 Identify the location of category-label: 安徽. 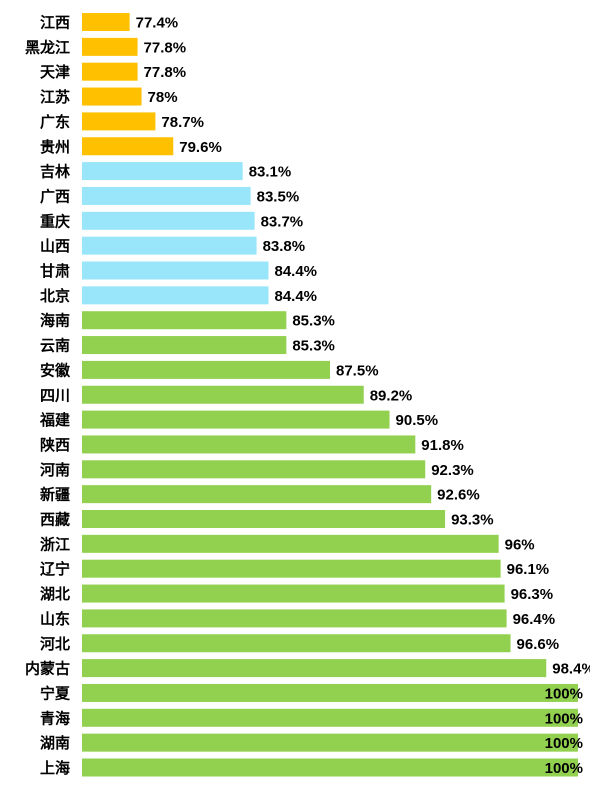
(55, 370).